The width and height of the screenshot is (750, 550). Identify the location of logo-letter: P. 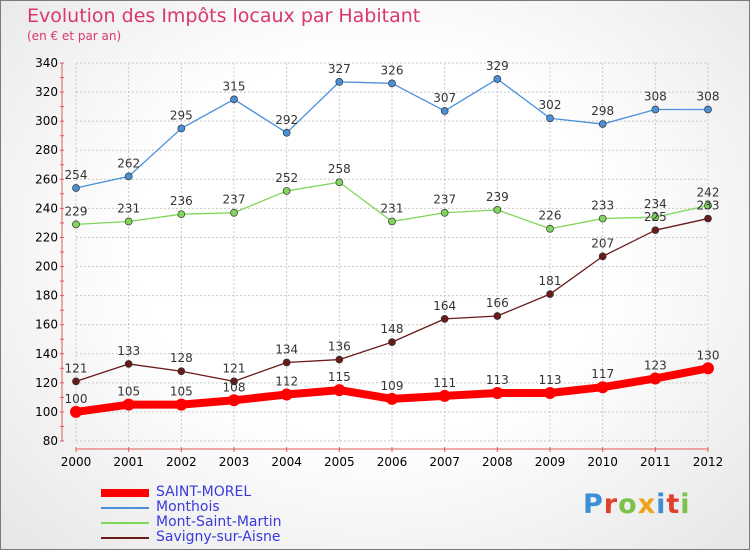
(593, 504).